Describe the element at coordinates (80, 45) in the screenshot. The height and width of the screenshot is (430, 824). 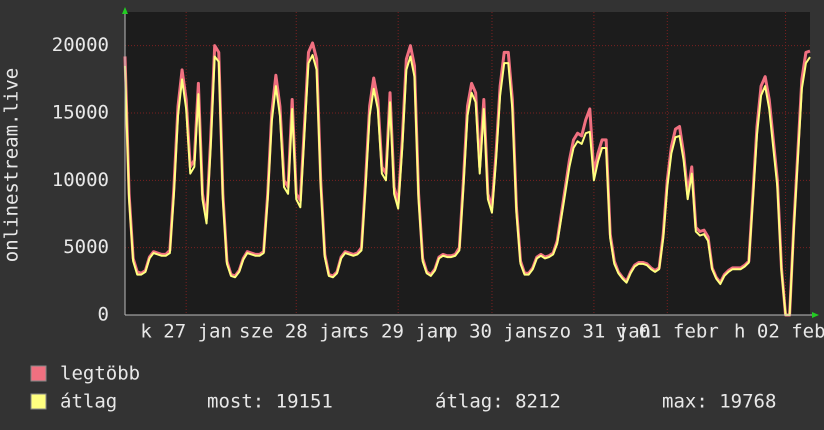
I see `y-tick-label: 20000` at that location.